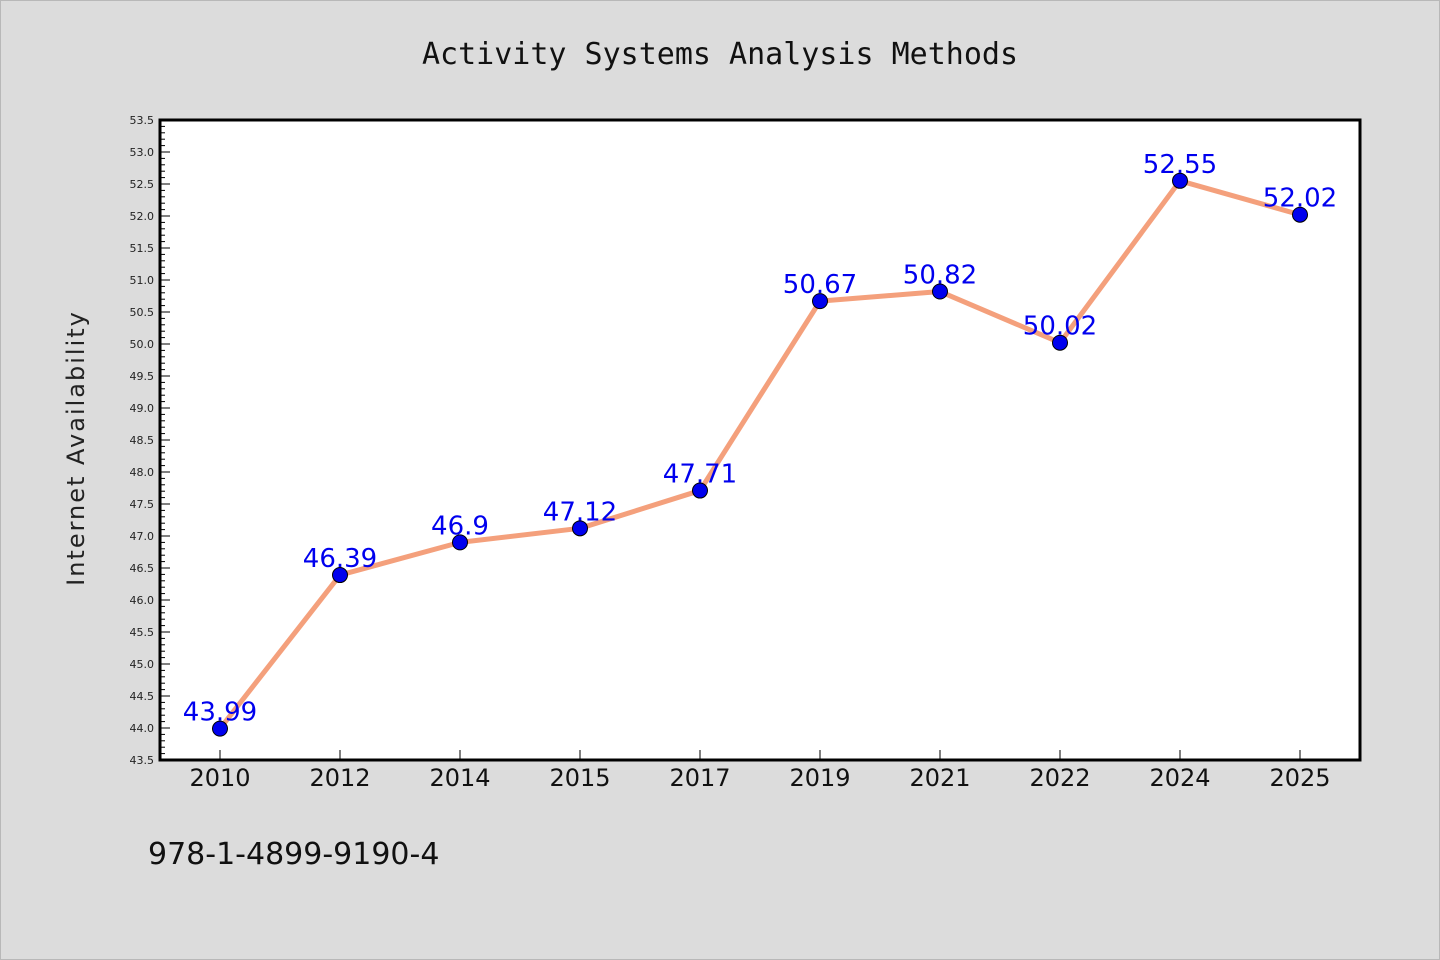 This screenshot has width=1440, height=960. I want to click on data-label: 47.12, so click(580, 512).